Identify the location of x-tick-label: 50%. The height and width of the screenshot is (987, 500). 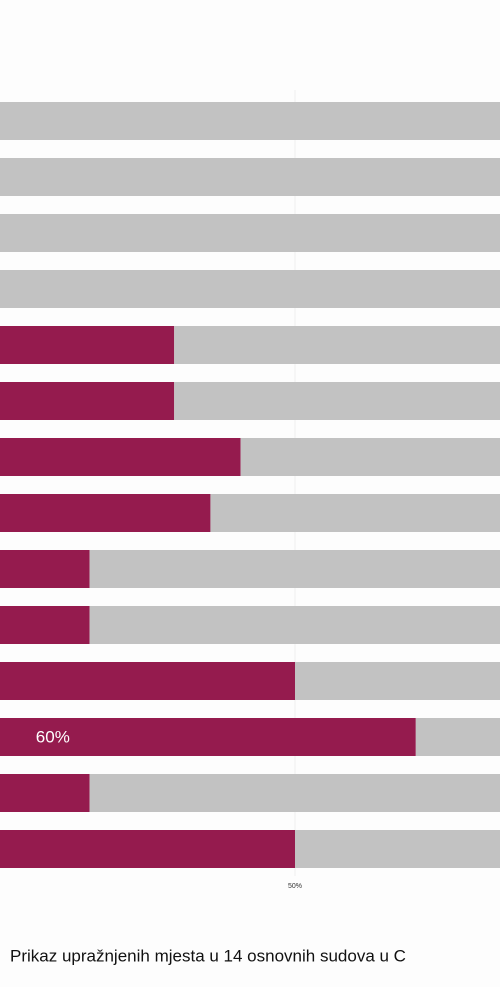
(295, 886).